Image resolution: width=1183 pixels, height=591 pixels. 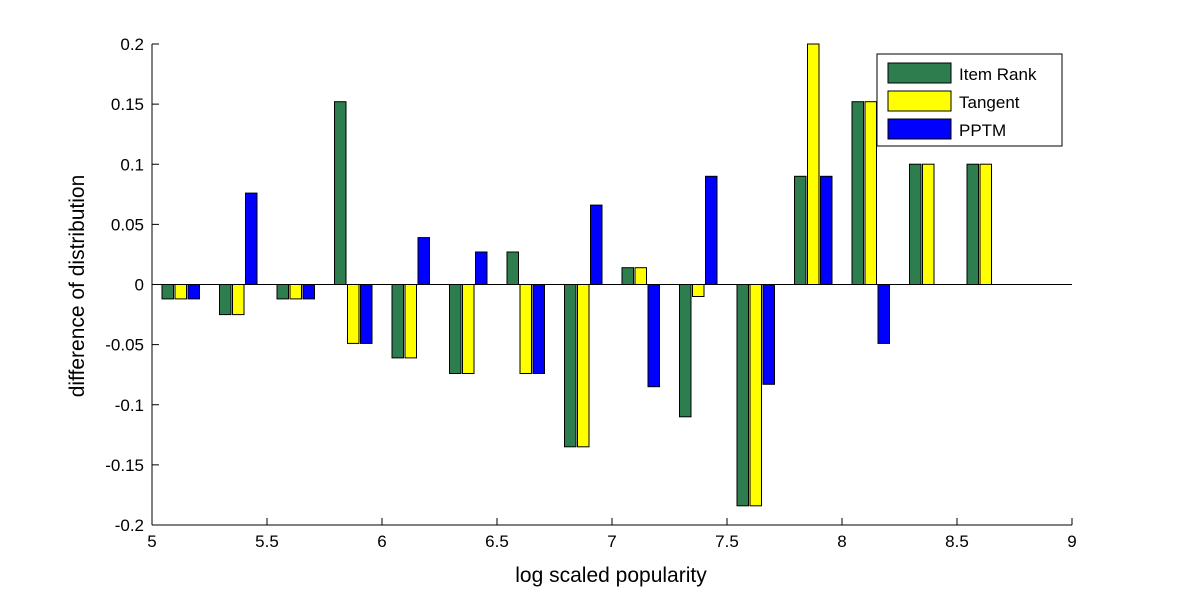 What do you see at coordinates (132, 44) in the screenshot?
I see `y-tick-label: 0.2` at bounding box center [132, 44].